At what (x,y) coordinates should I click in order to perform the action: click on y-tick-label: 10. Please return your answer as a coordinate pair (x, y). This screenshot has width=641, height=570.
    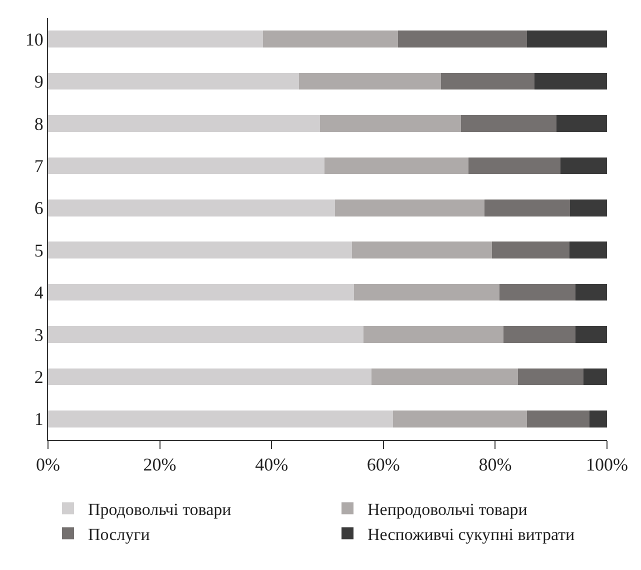
    Looking at the image, I should click on (34, 39).